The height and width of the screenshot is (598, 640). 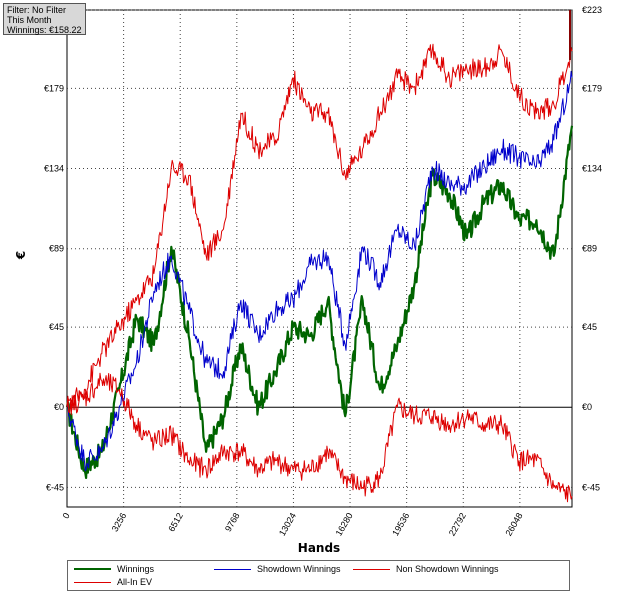 I want to click on x-tick-label: 19536, so click(x=400, y=524).